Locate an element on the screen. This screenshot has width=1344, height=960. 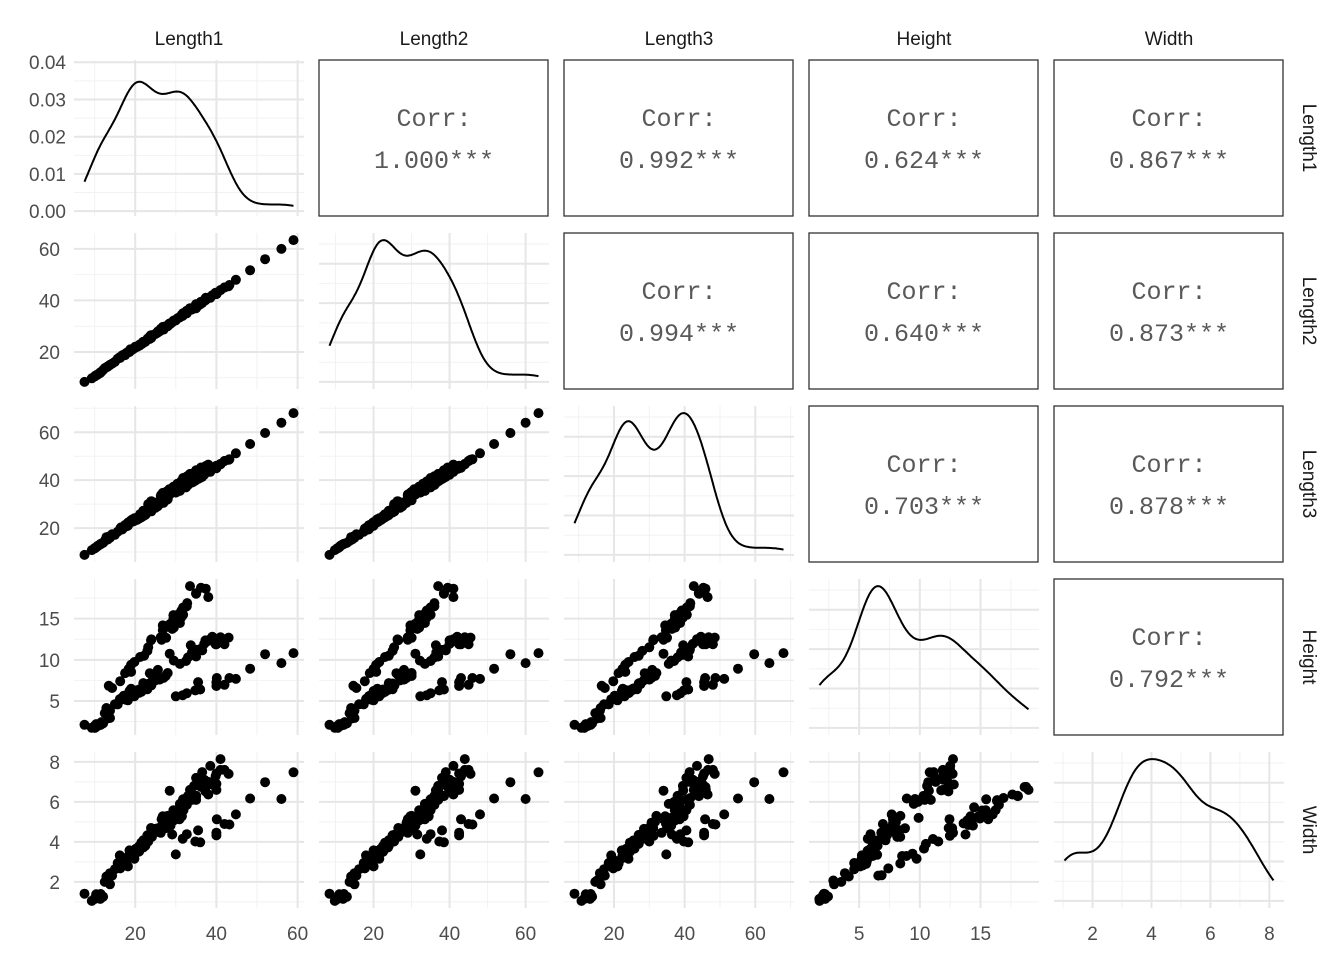
column-strip-label: Length2 is located at coordinates (434, 39).